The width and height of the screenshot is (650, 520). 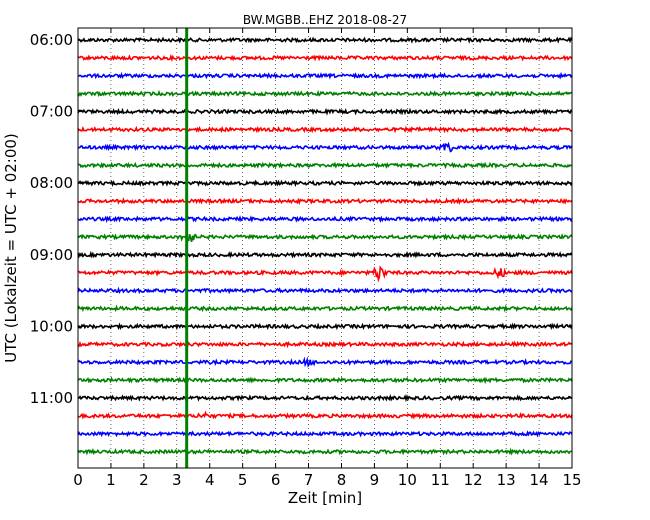 I want to click on x-tick-label: 4, so click(x=210, y=480).